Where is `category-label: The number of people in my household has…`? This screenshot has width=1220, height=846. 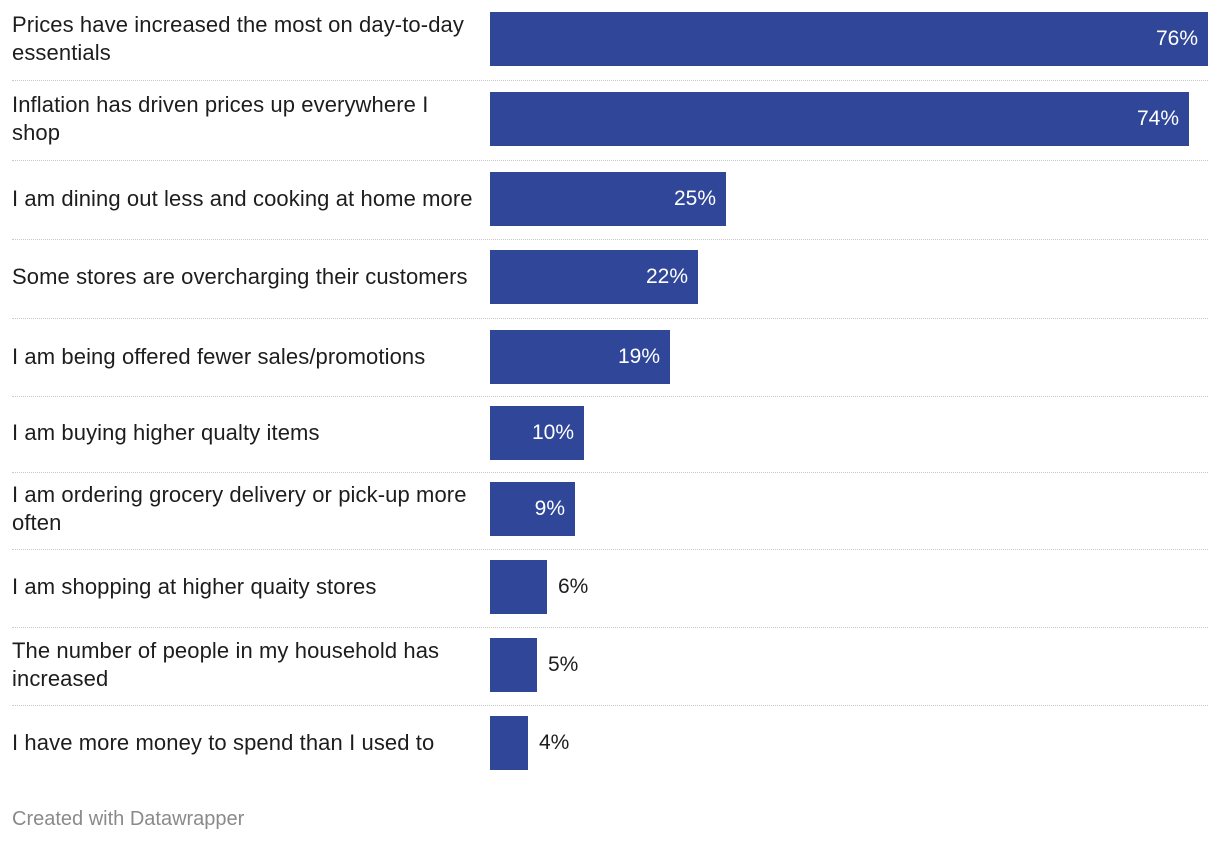 category-label: The number of people in my household has… is located at coordinates (226, 664).